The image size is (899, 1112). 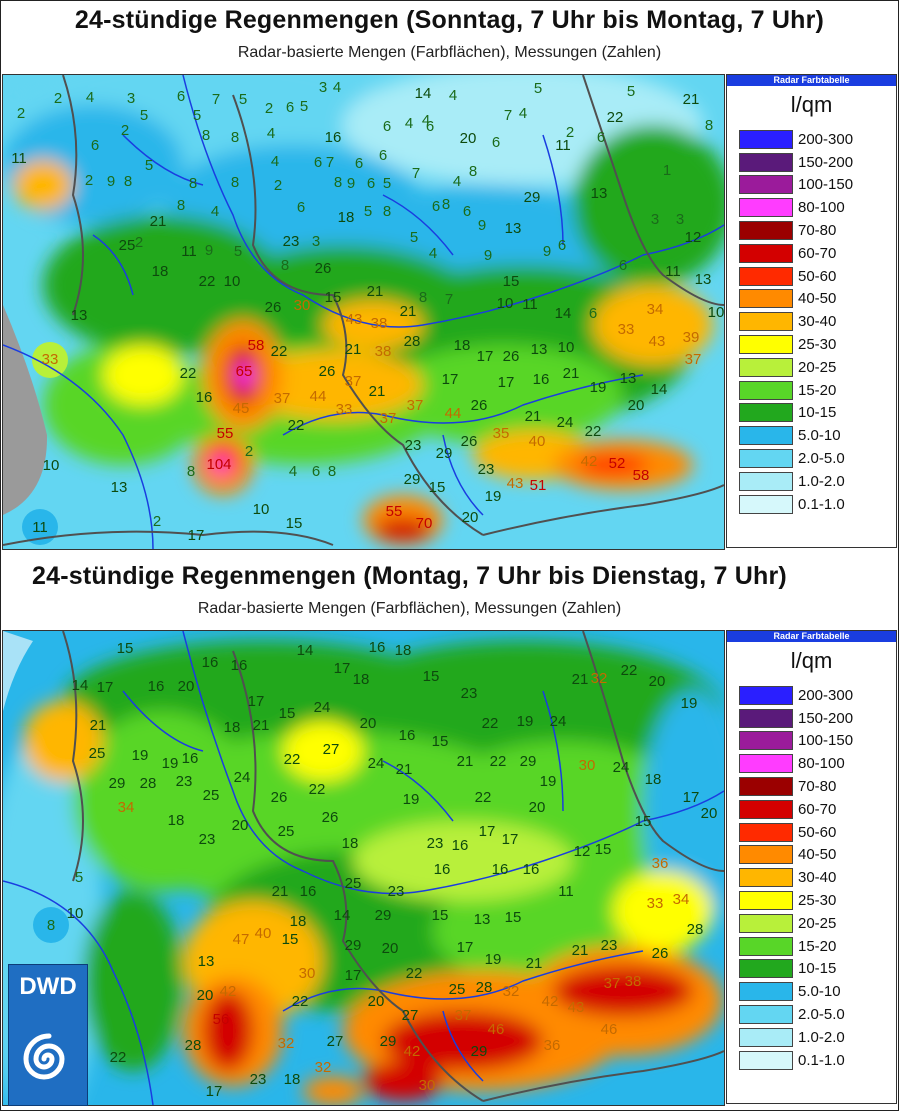 I want to click on legend-label: 50-60, so click(x=817, y=832).